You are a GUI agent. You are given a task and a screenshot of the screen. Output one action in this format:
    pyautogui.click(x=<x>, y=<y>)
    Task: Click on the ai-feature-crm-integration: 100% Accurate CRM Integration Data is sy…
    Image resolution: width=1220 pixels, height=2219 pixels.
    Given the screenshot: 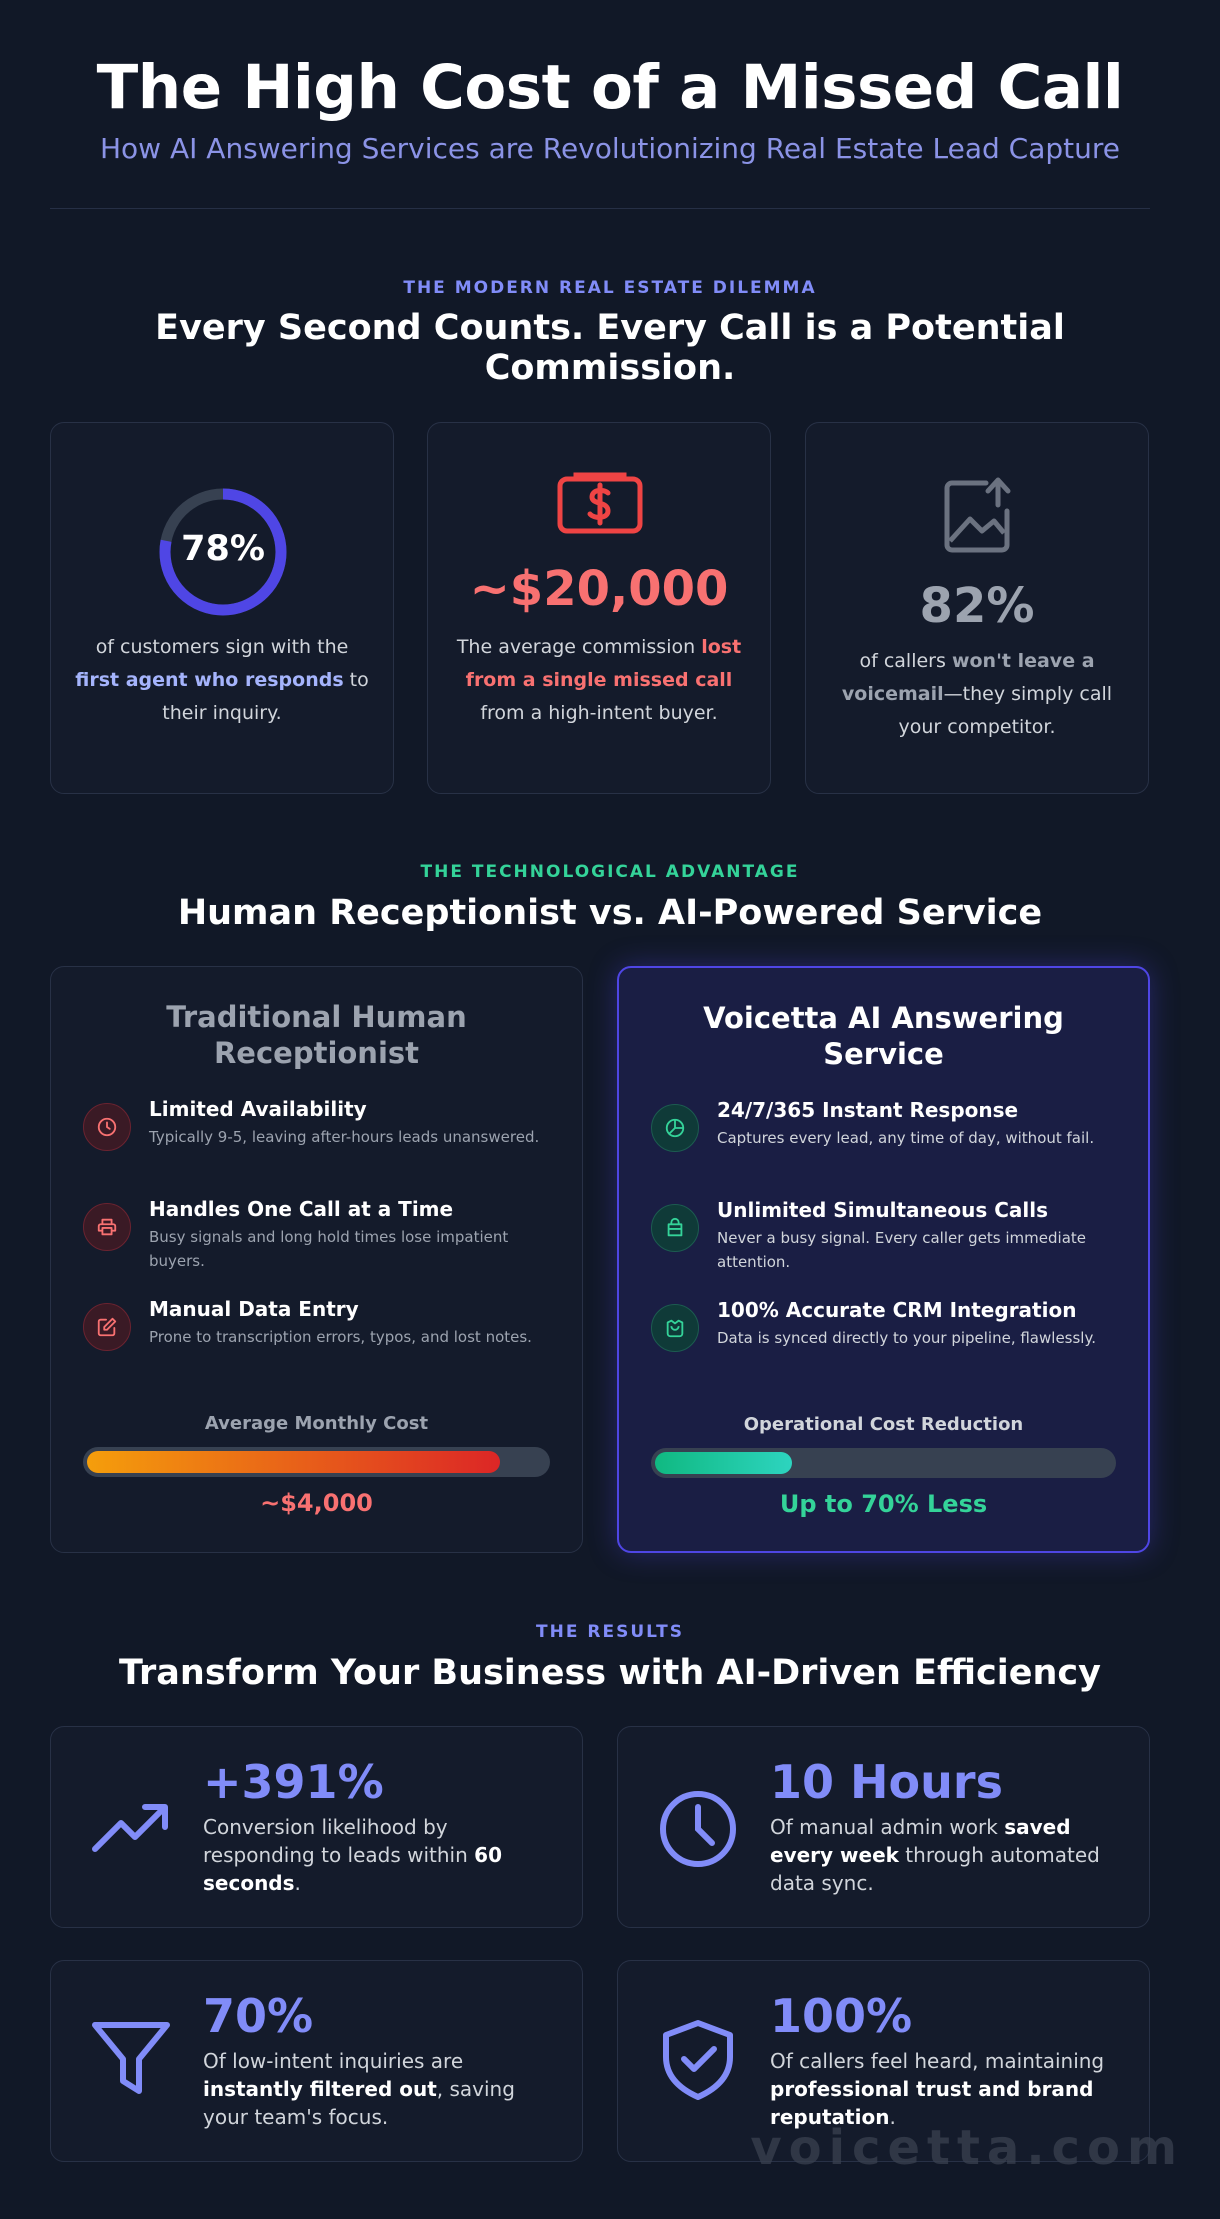 What is the action you would take?
    pyautogui.click(x=884, y=1338)
    